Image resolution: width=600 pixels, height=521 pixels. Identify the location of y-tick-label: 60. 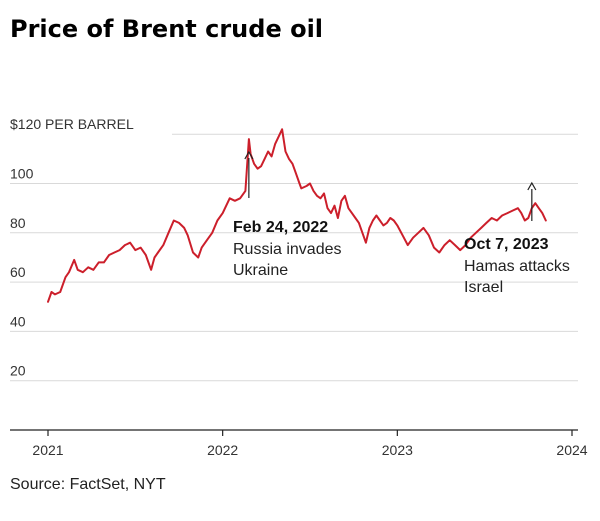
(18, 272).